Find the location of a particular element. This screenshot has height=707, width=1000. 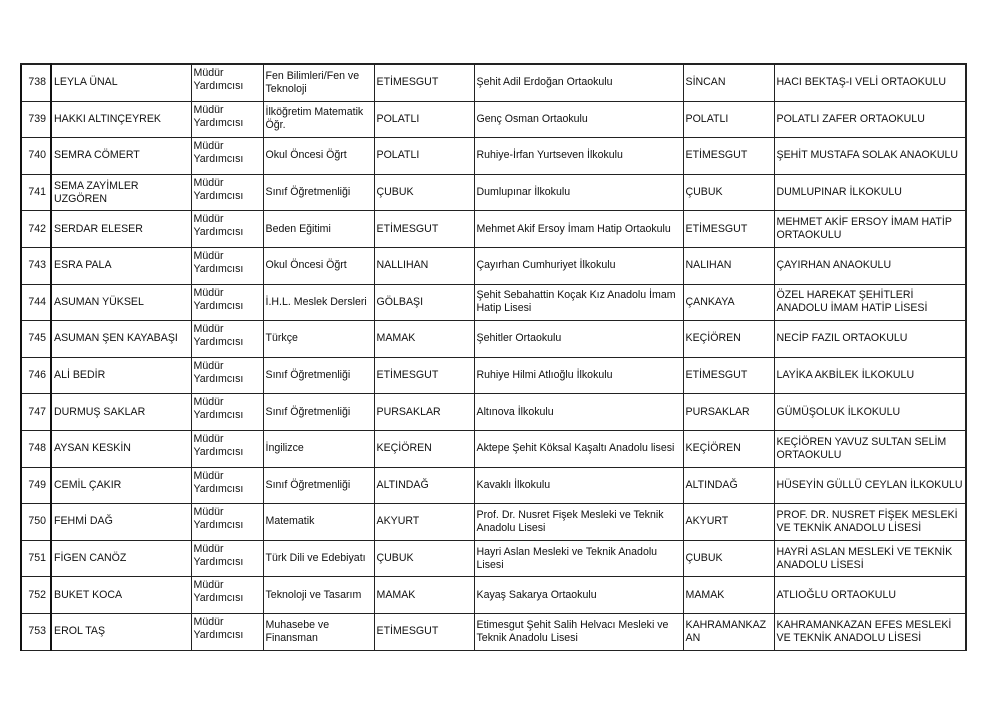

current-school-cell: Ruhiye-İrfan Yurtseven İlkokulu is located at coordinates (578, 156).